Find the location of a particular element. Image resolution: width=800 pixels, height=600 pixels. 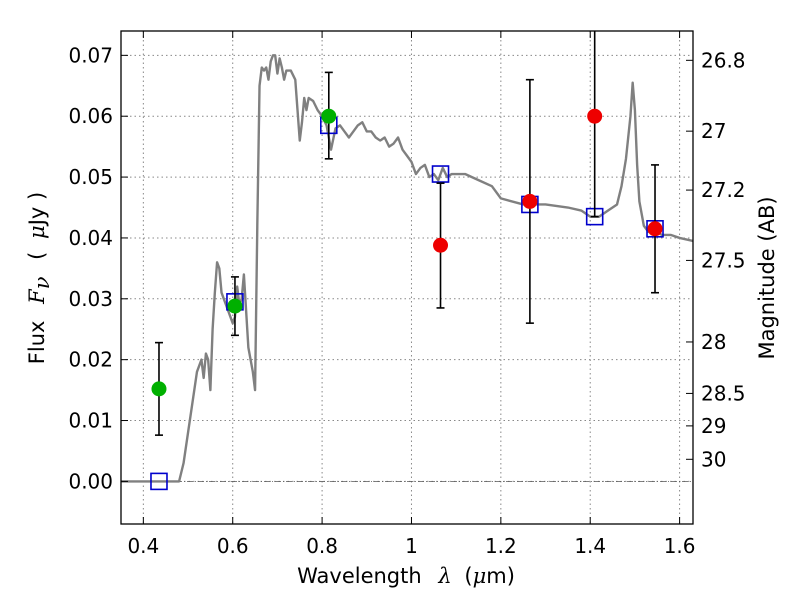

y2-tick-label: 28 is located at coordinates (713, 342).